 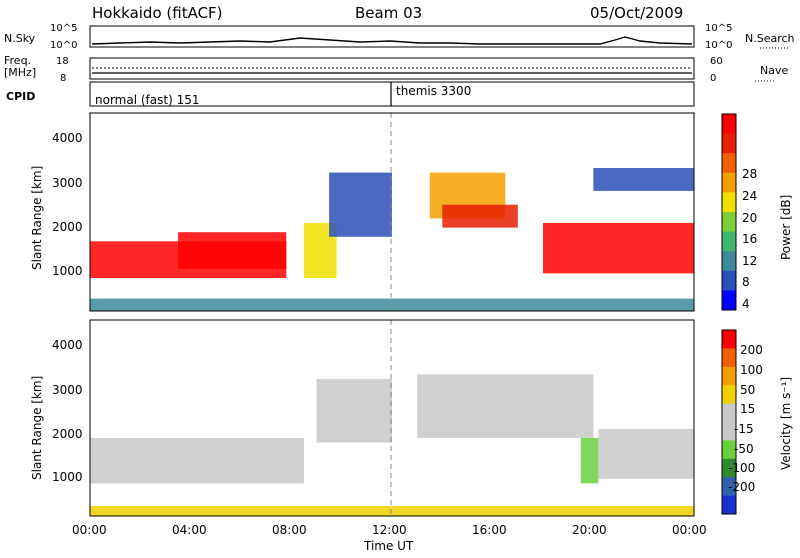 I want to click on power-cbar-tick-8: 8, so click(x=746, y=282).